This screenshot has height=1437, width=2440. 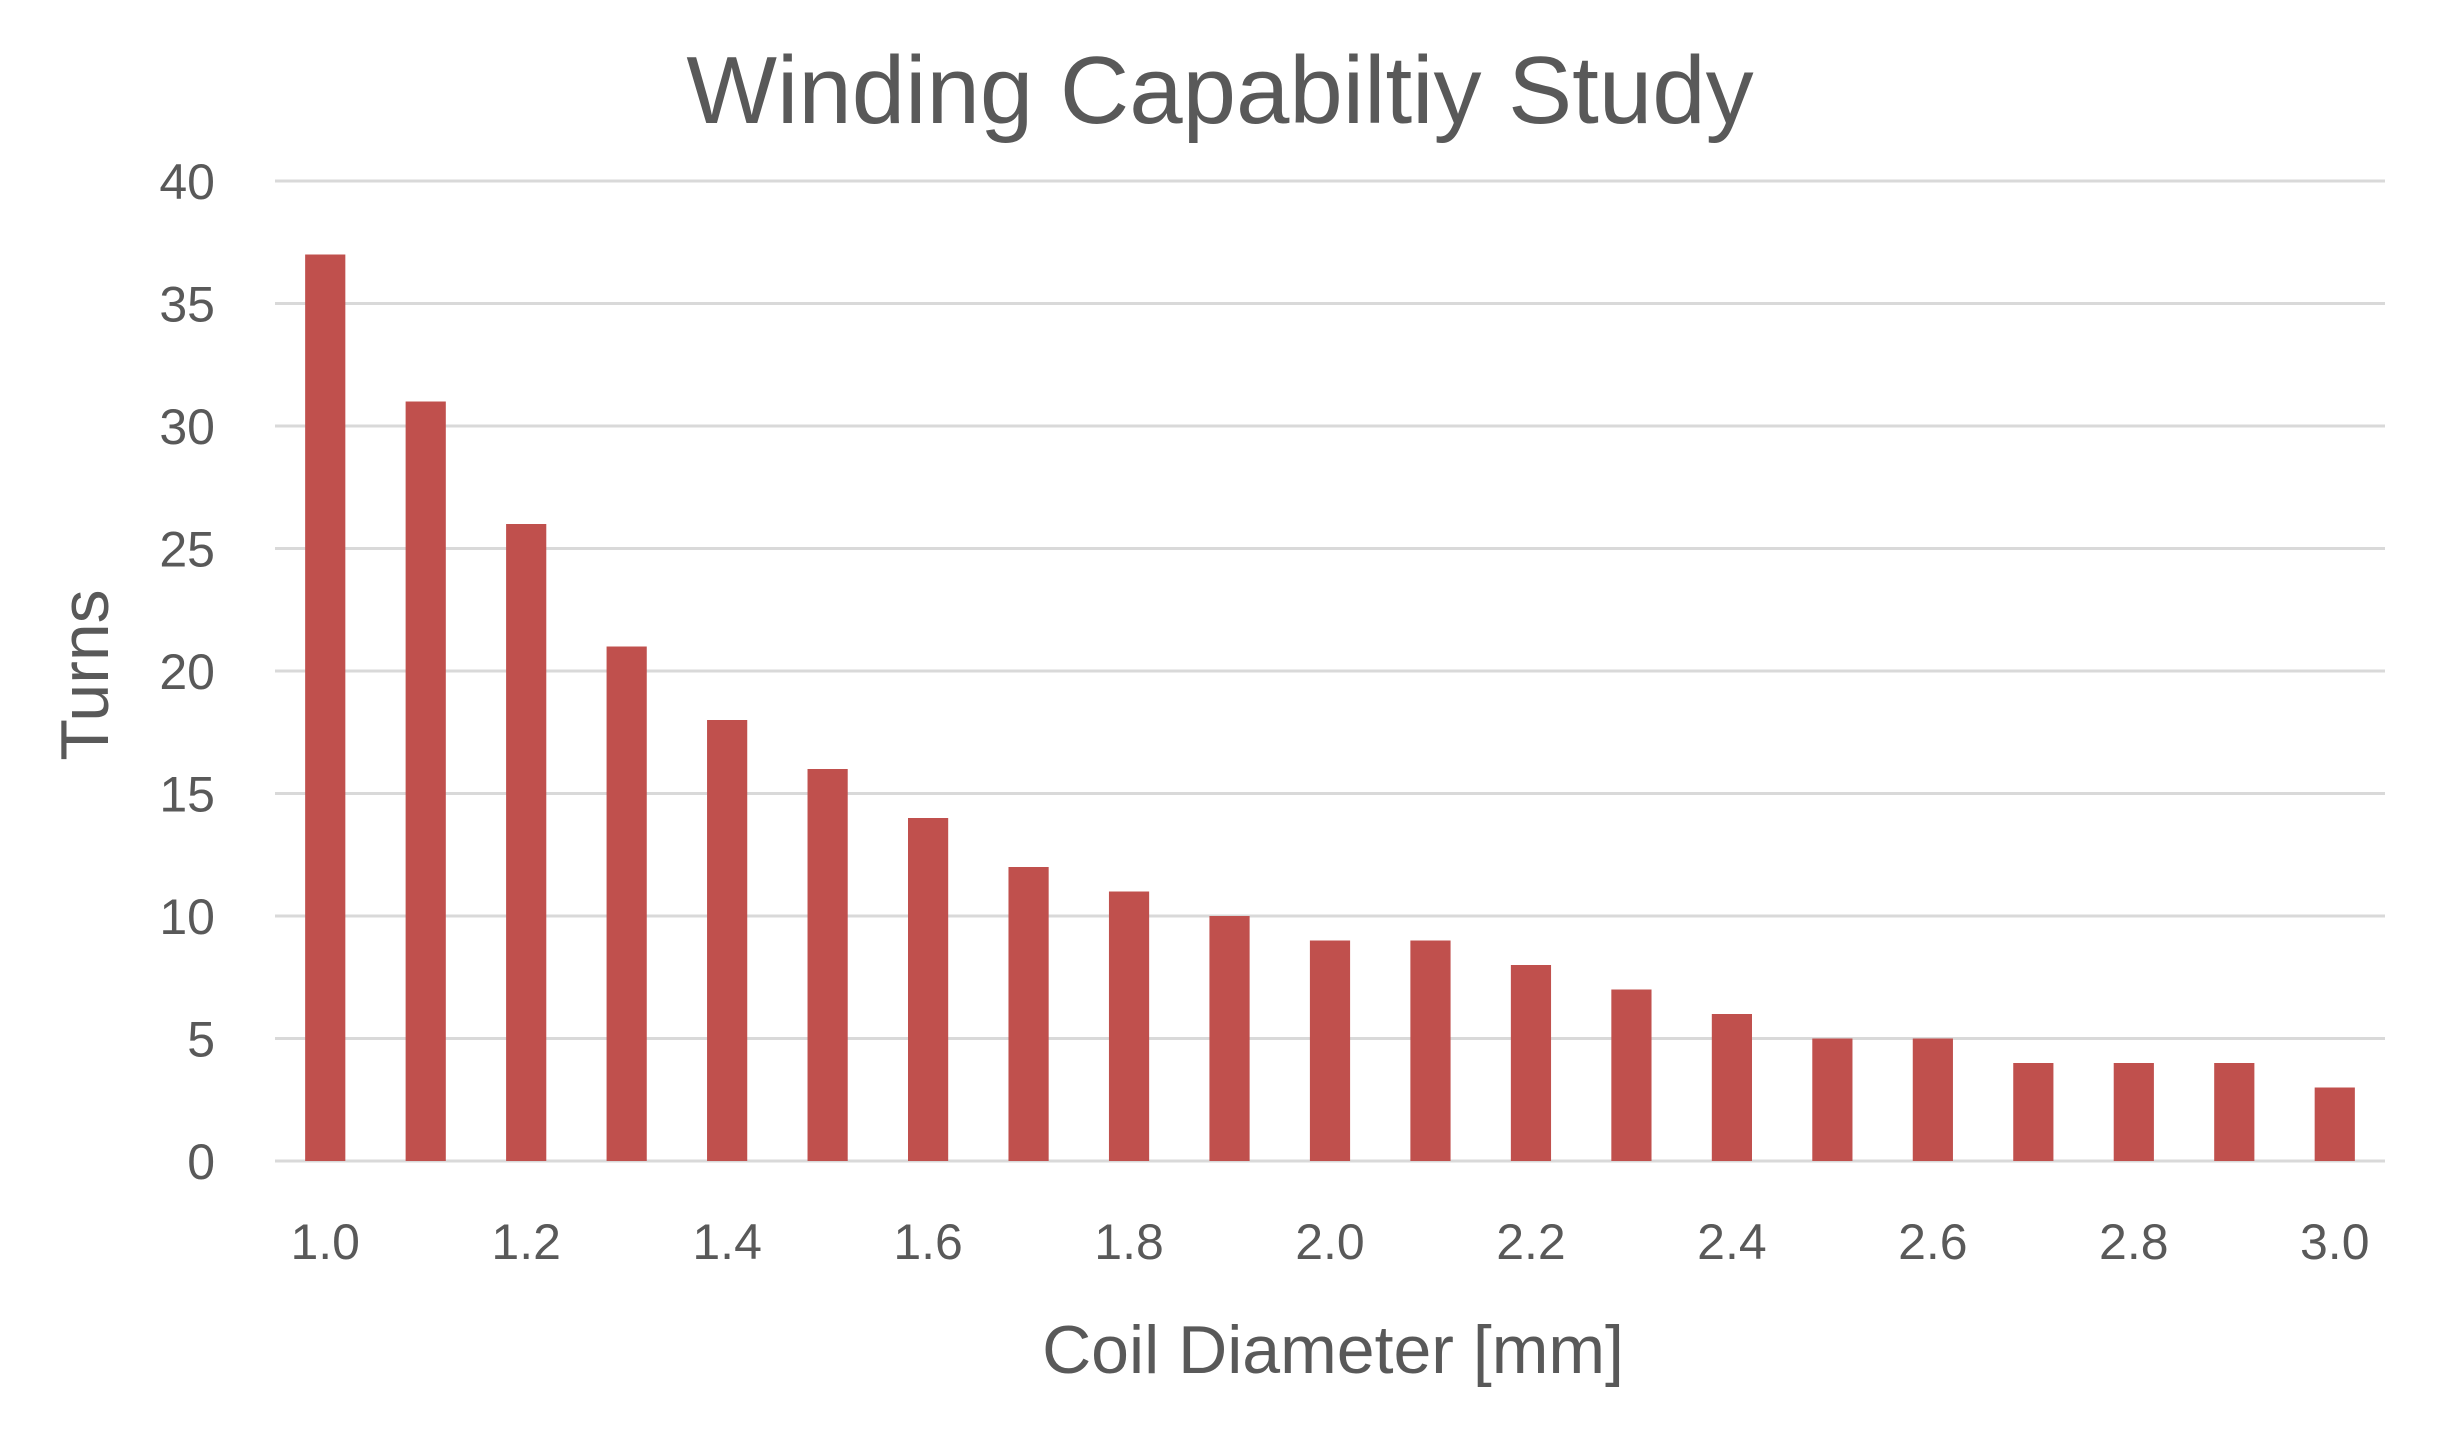 What do you see at coordinates (1531, 1242) in the screenshot?
I see `x-tick-label: 2.2` at bounding box center [1531, 1242].